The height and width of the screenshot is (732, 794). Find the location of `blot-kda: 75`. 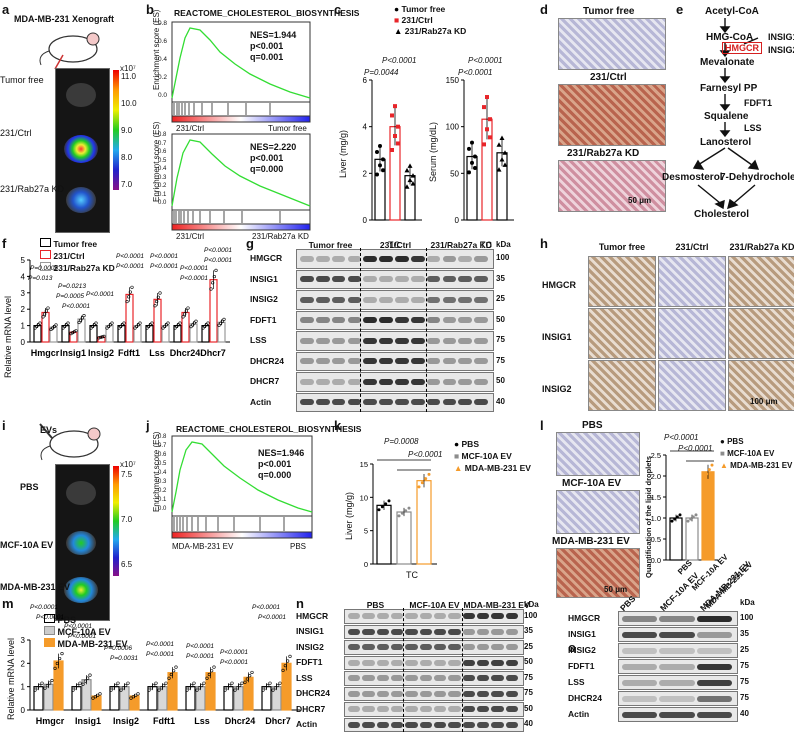

blot-kda: 75 is located at coordinates (744, 665).